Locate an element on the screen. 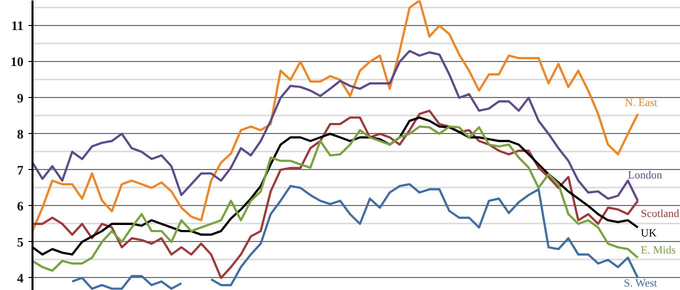  series-label: UK is located at coordinates (648, 234).